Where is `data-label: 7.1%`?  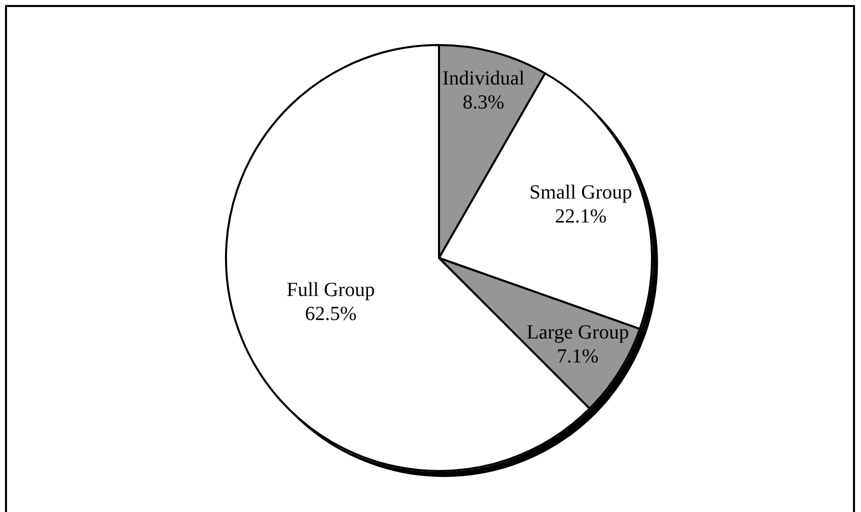
data-label: 7.1% is located at coordinates (577, 357).